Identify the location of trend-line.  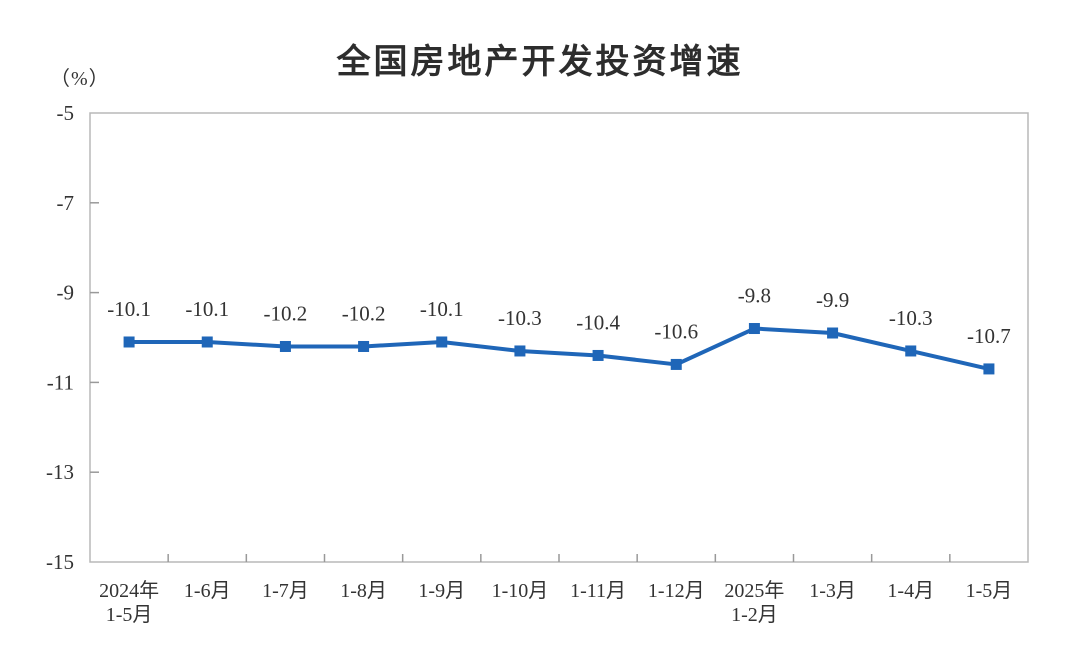
(559, 348).